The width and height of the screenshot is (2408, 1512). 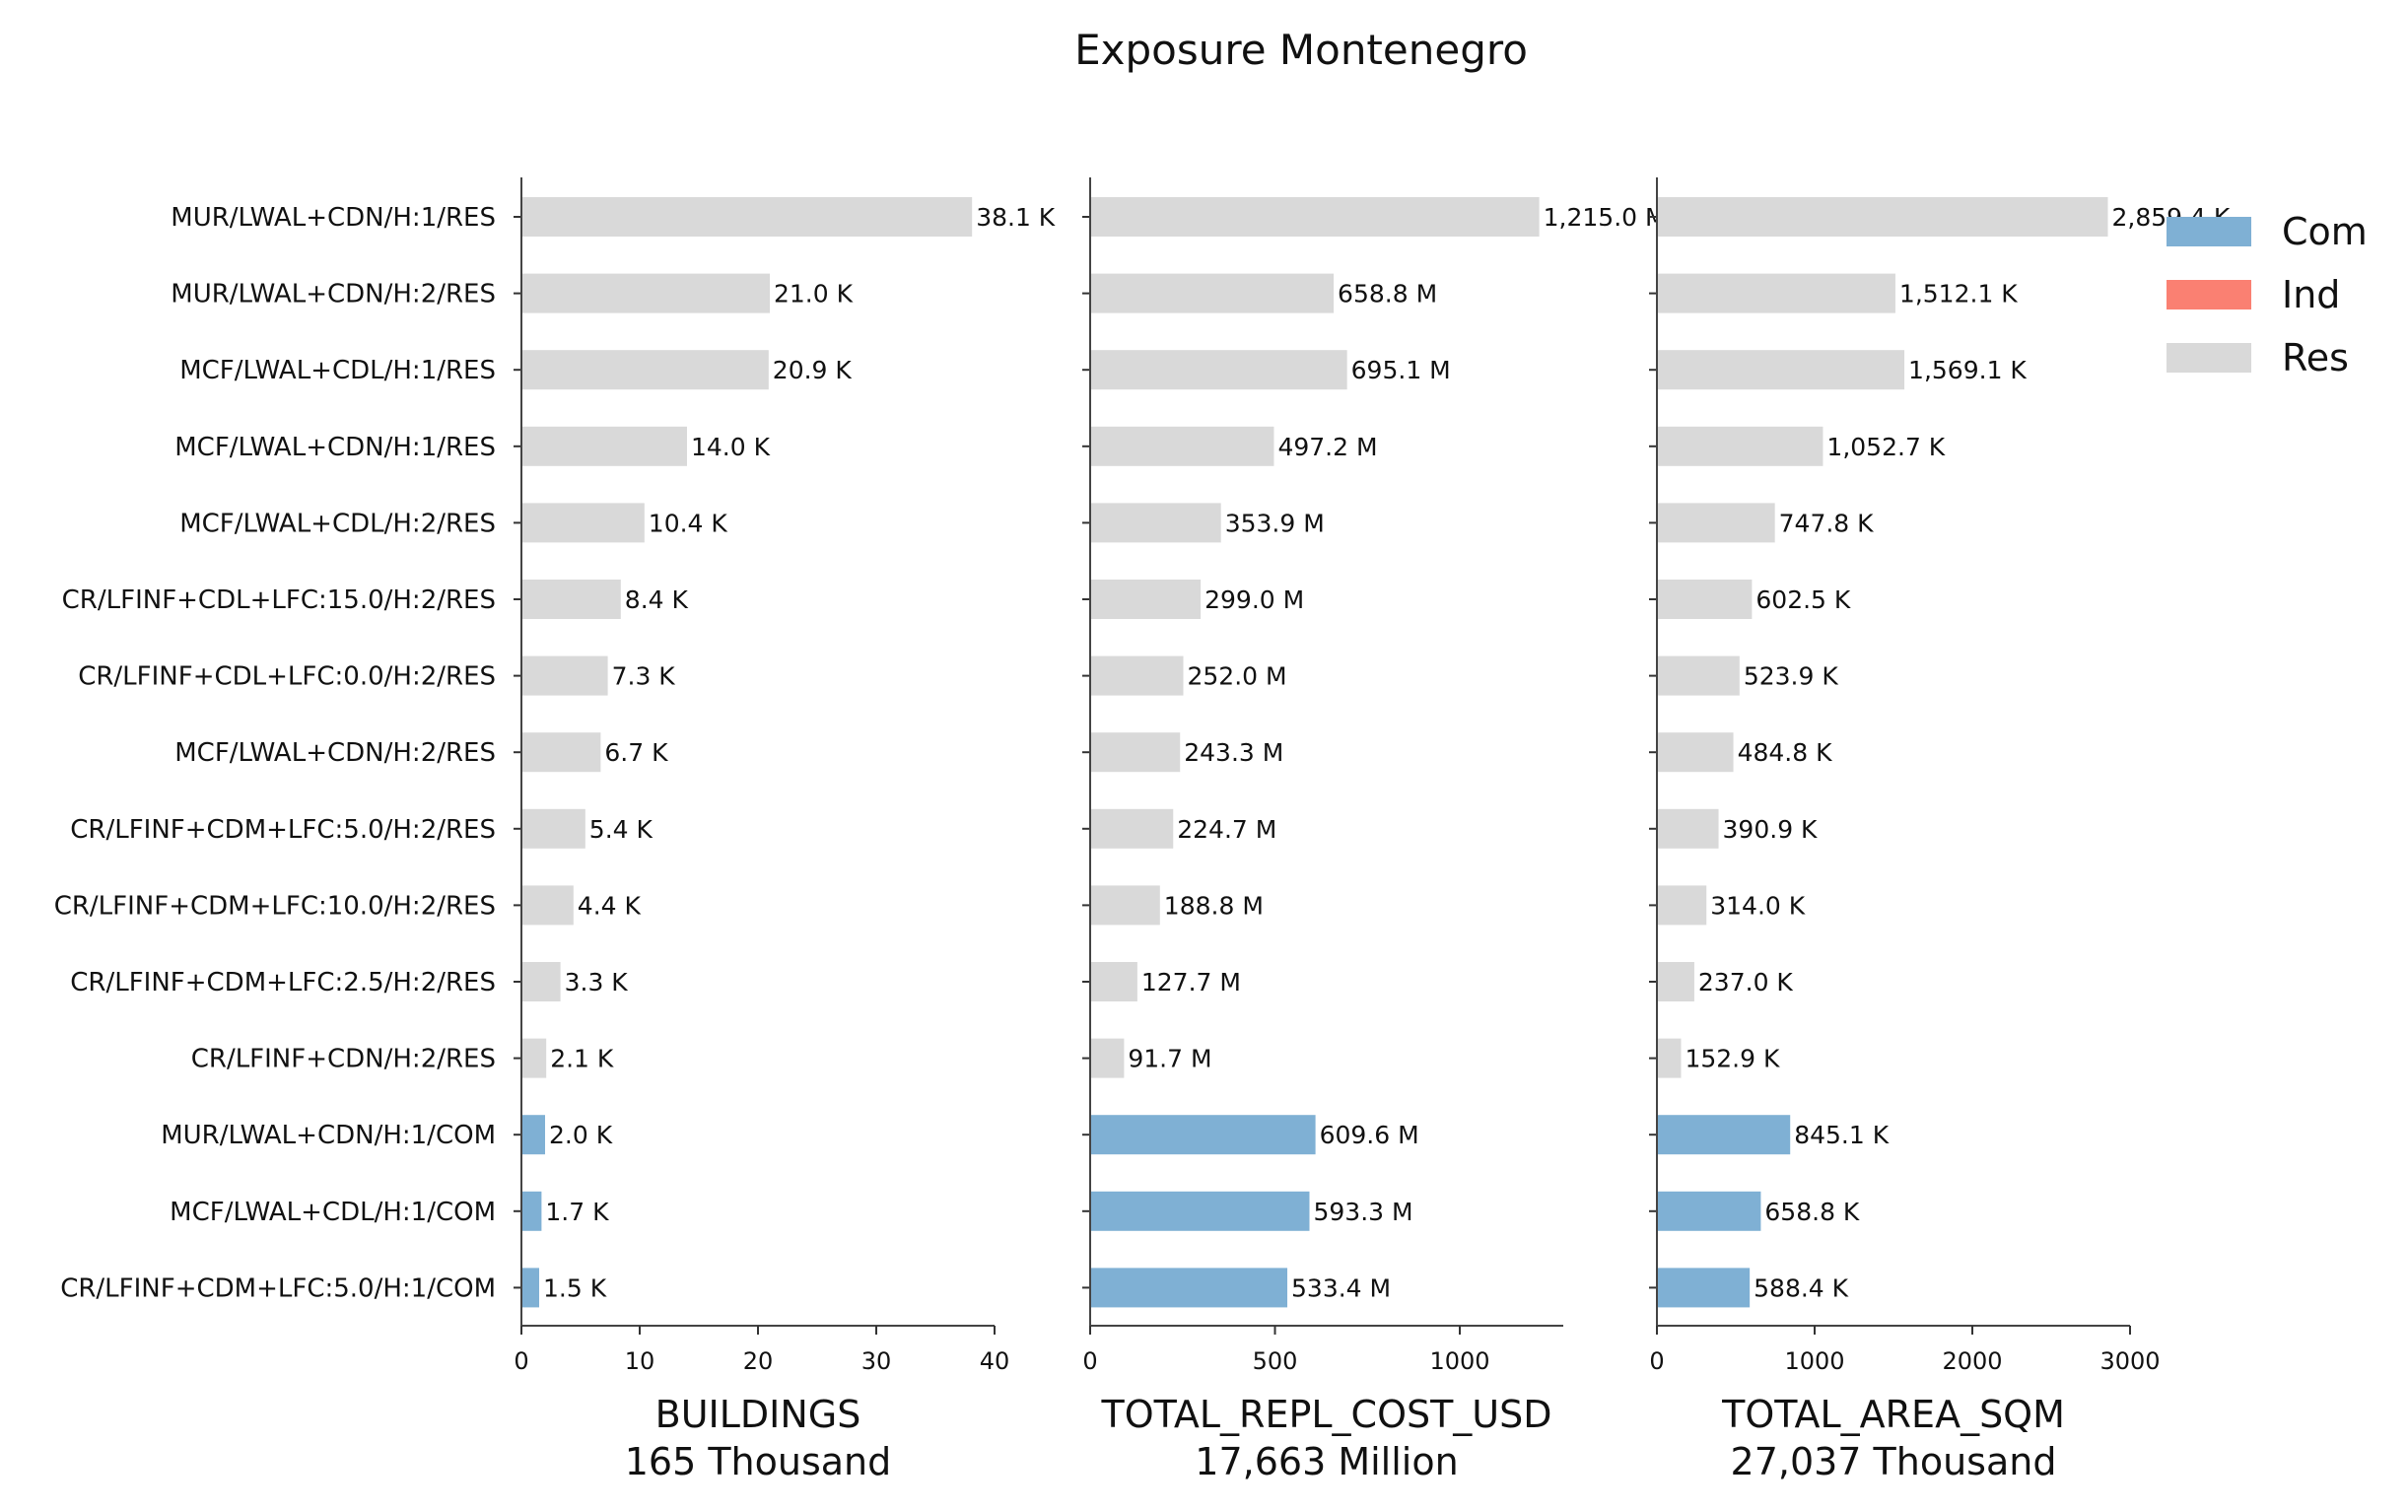 I want to click on bar-value-label: 695.1 M, so click(x=1401, y=370).